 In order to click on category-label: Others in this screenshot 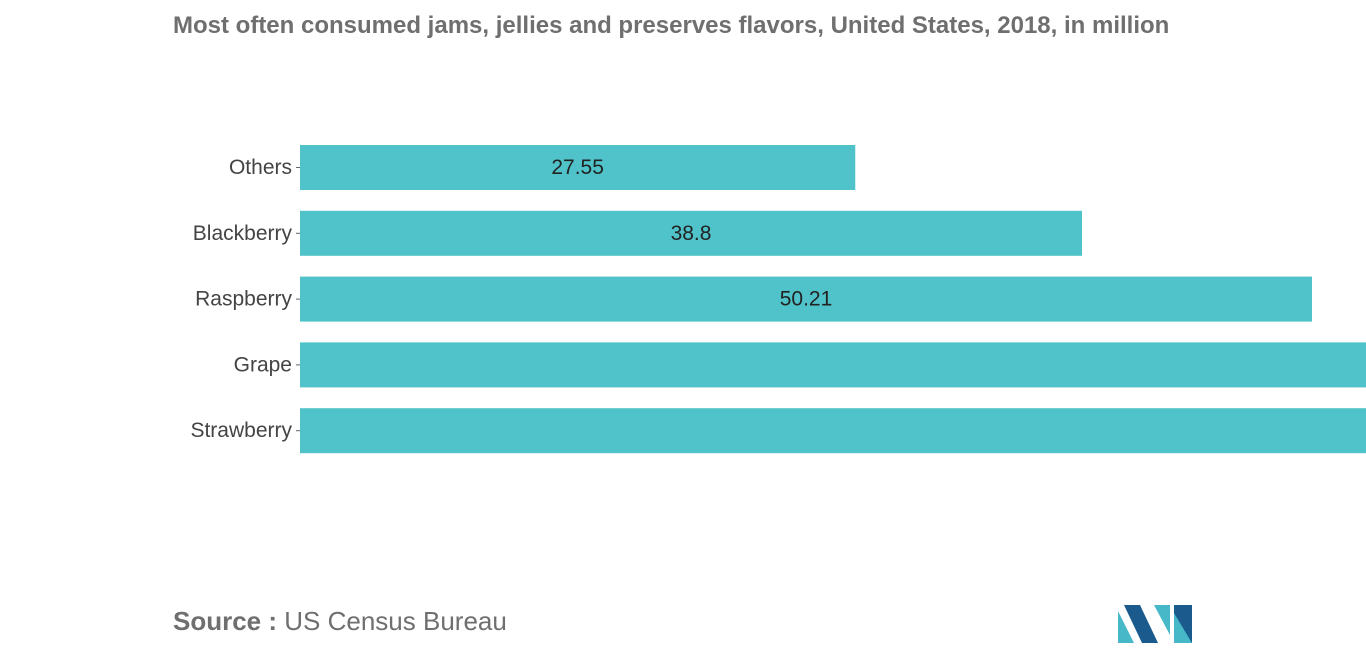, I will do `click(260, 167)`.